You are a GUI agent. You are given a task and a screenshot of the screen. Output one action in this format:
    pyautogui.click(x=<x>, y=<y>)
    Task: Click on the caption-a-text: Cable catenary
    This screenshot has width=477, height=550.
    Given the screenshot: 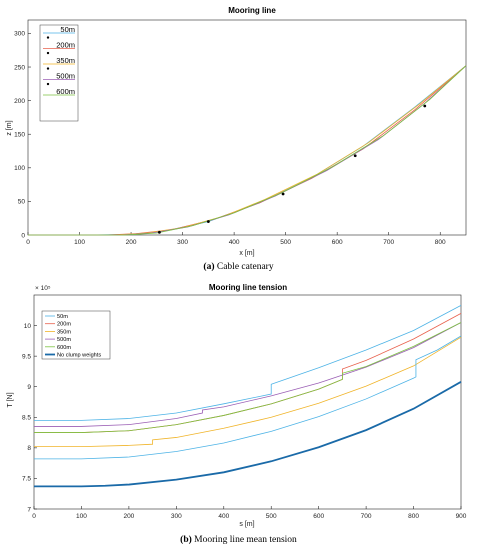 What is the action you would take?
    pyautogui.click(x=245, y=267)
    